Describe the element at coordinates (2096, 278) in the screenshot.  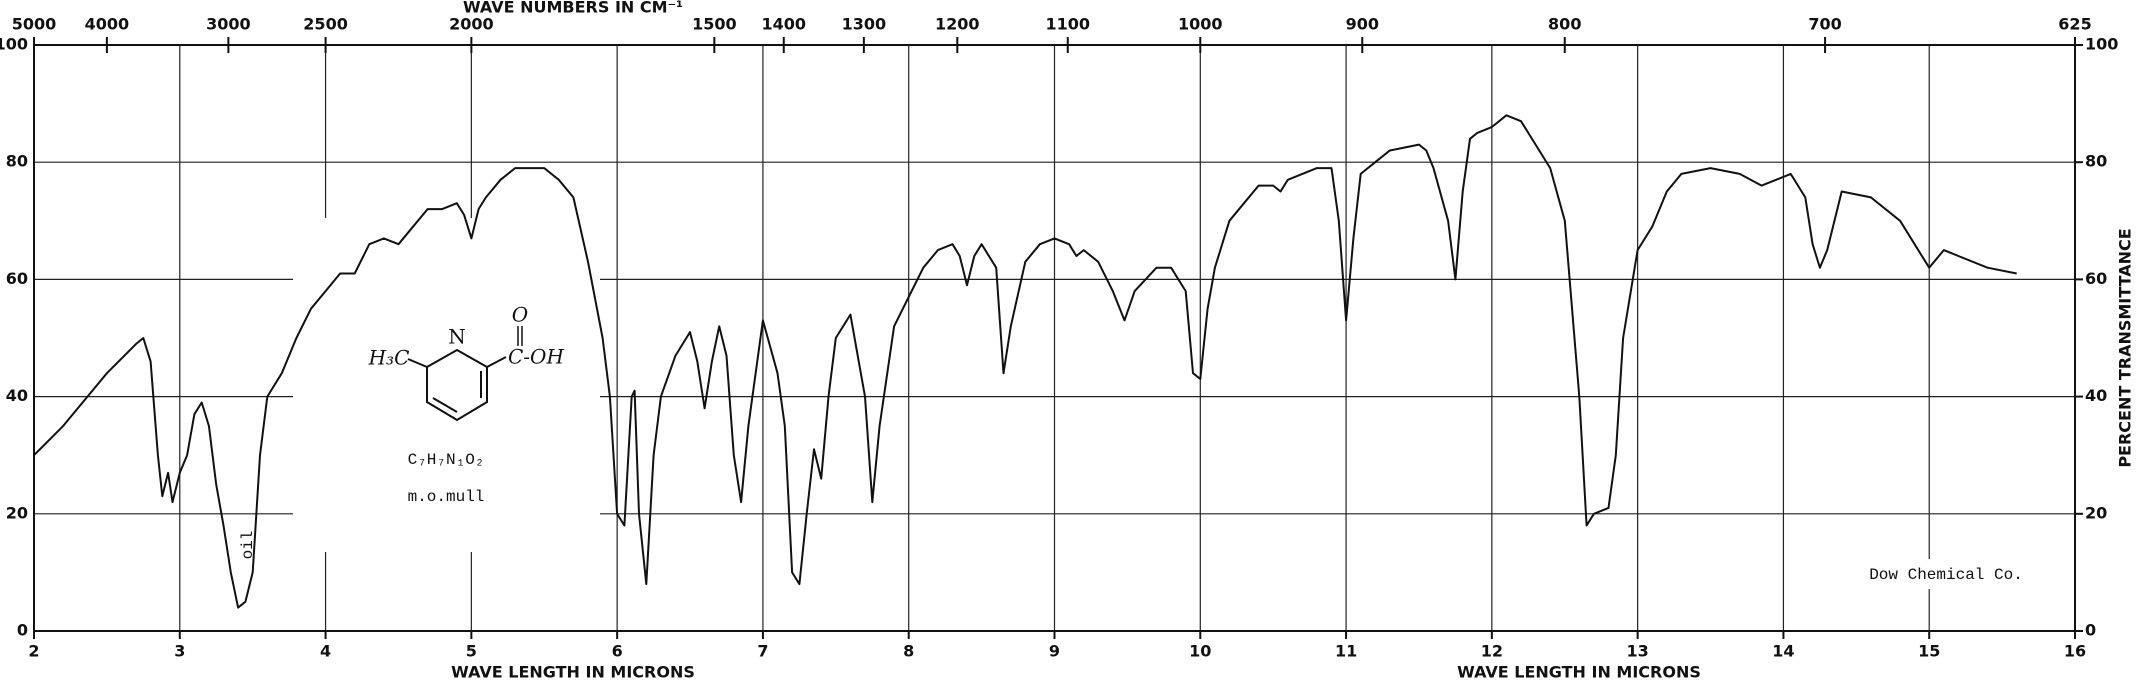
I see `y2-tick-label: 60` at that location.